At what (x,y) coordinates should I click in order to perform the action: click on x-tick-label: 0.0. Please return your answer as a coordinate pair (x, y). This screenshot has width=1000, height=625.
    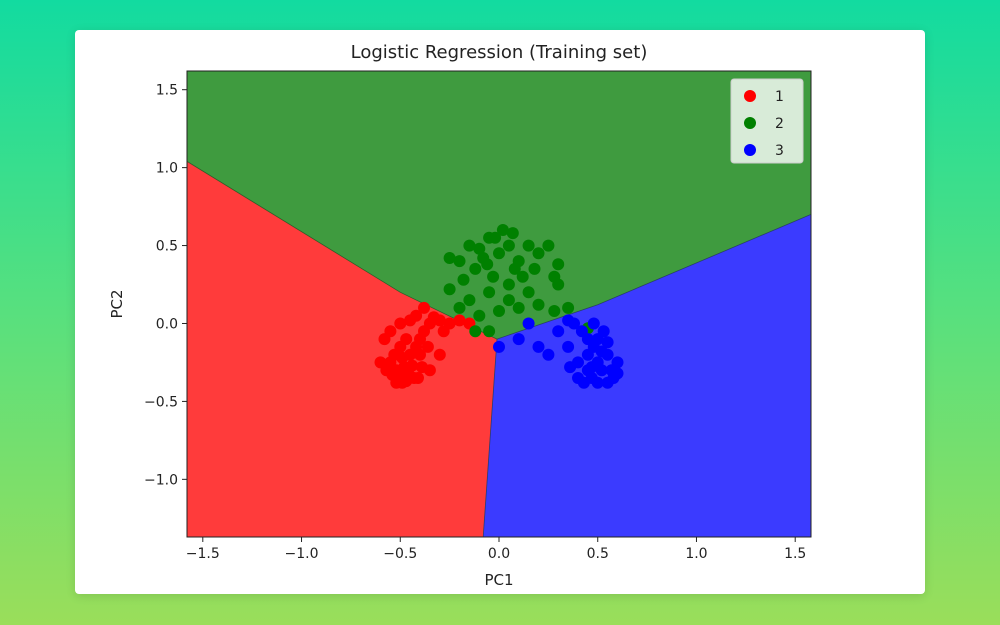
    Looking at the image, I should click on (499, 554).